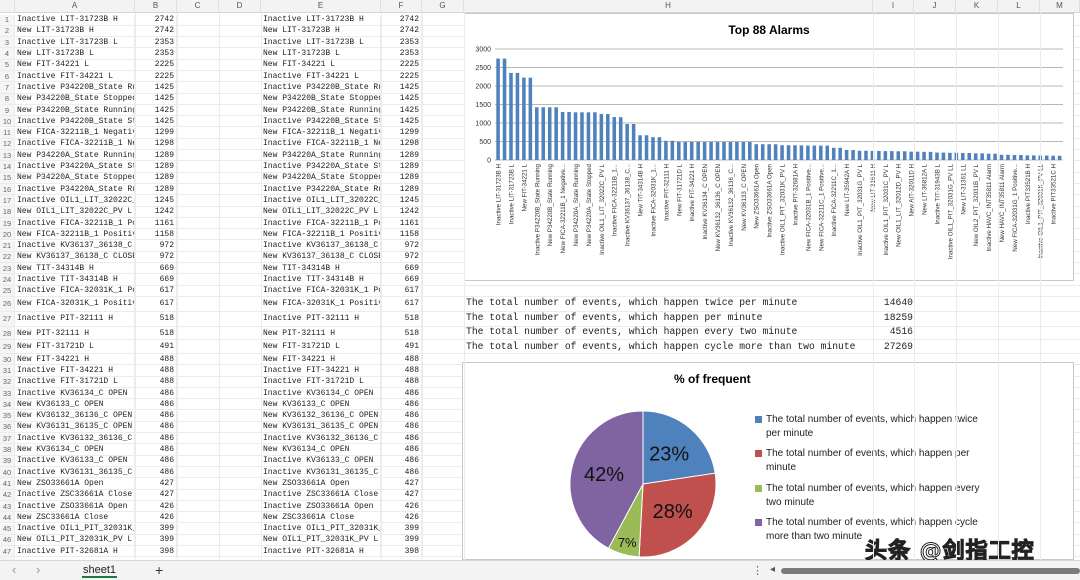  Describe the element at coordinates (322, 200) in the screenshot. I see `alarm-name-cell: Inactive OIL1_LIT_32022C_` at that location.